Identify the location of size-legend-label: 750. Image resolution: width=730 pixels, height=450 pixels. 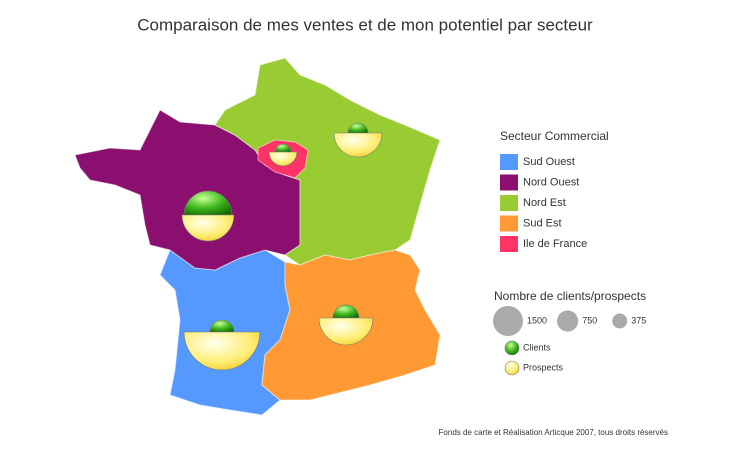
(589, 320).